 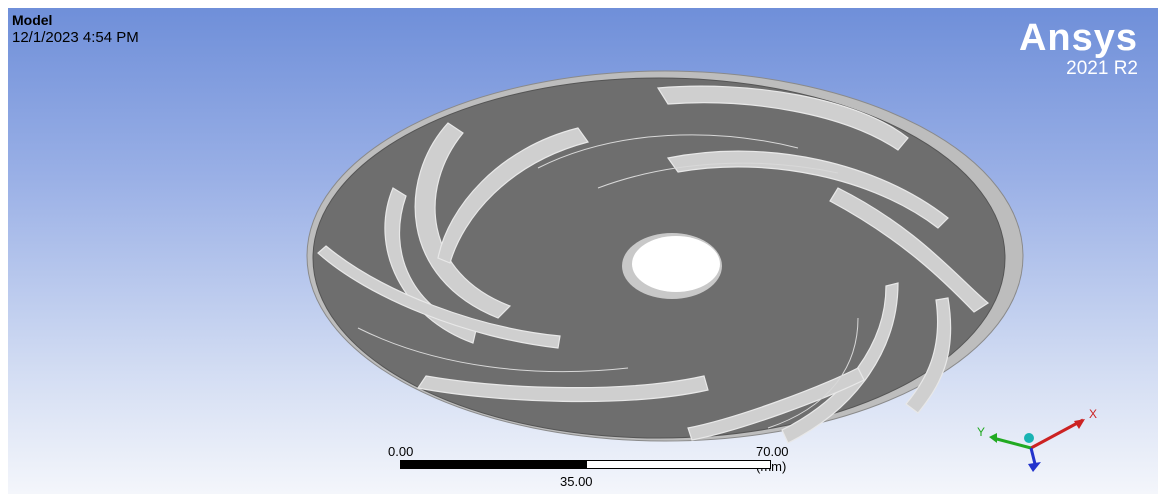 I want to click on brand-version: 2021 R2, so click(x=1102, y=68).